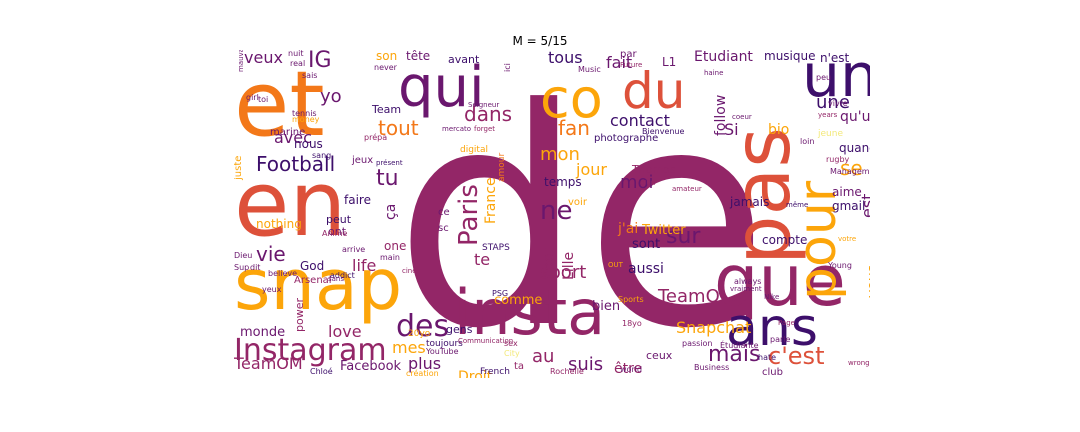 This screenshot has height=432, width=1080. I want to click on word-43: TeamOM, so click(268, 363).